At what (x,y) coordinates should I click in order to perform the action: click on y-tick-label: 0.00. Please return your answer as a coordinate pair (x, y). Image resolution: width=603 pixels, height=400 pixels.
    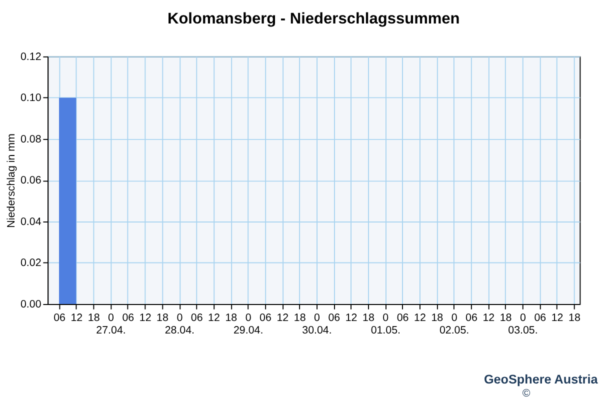
    Looking at the image, I should click on (31, 304).